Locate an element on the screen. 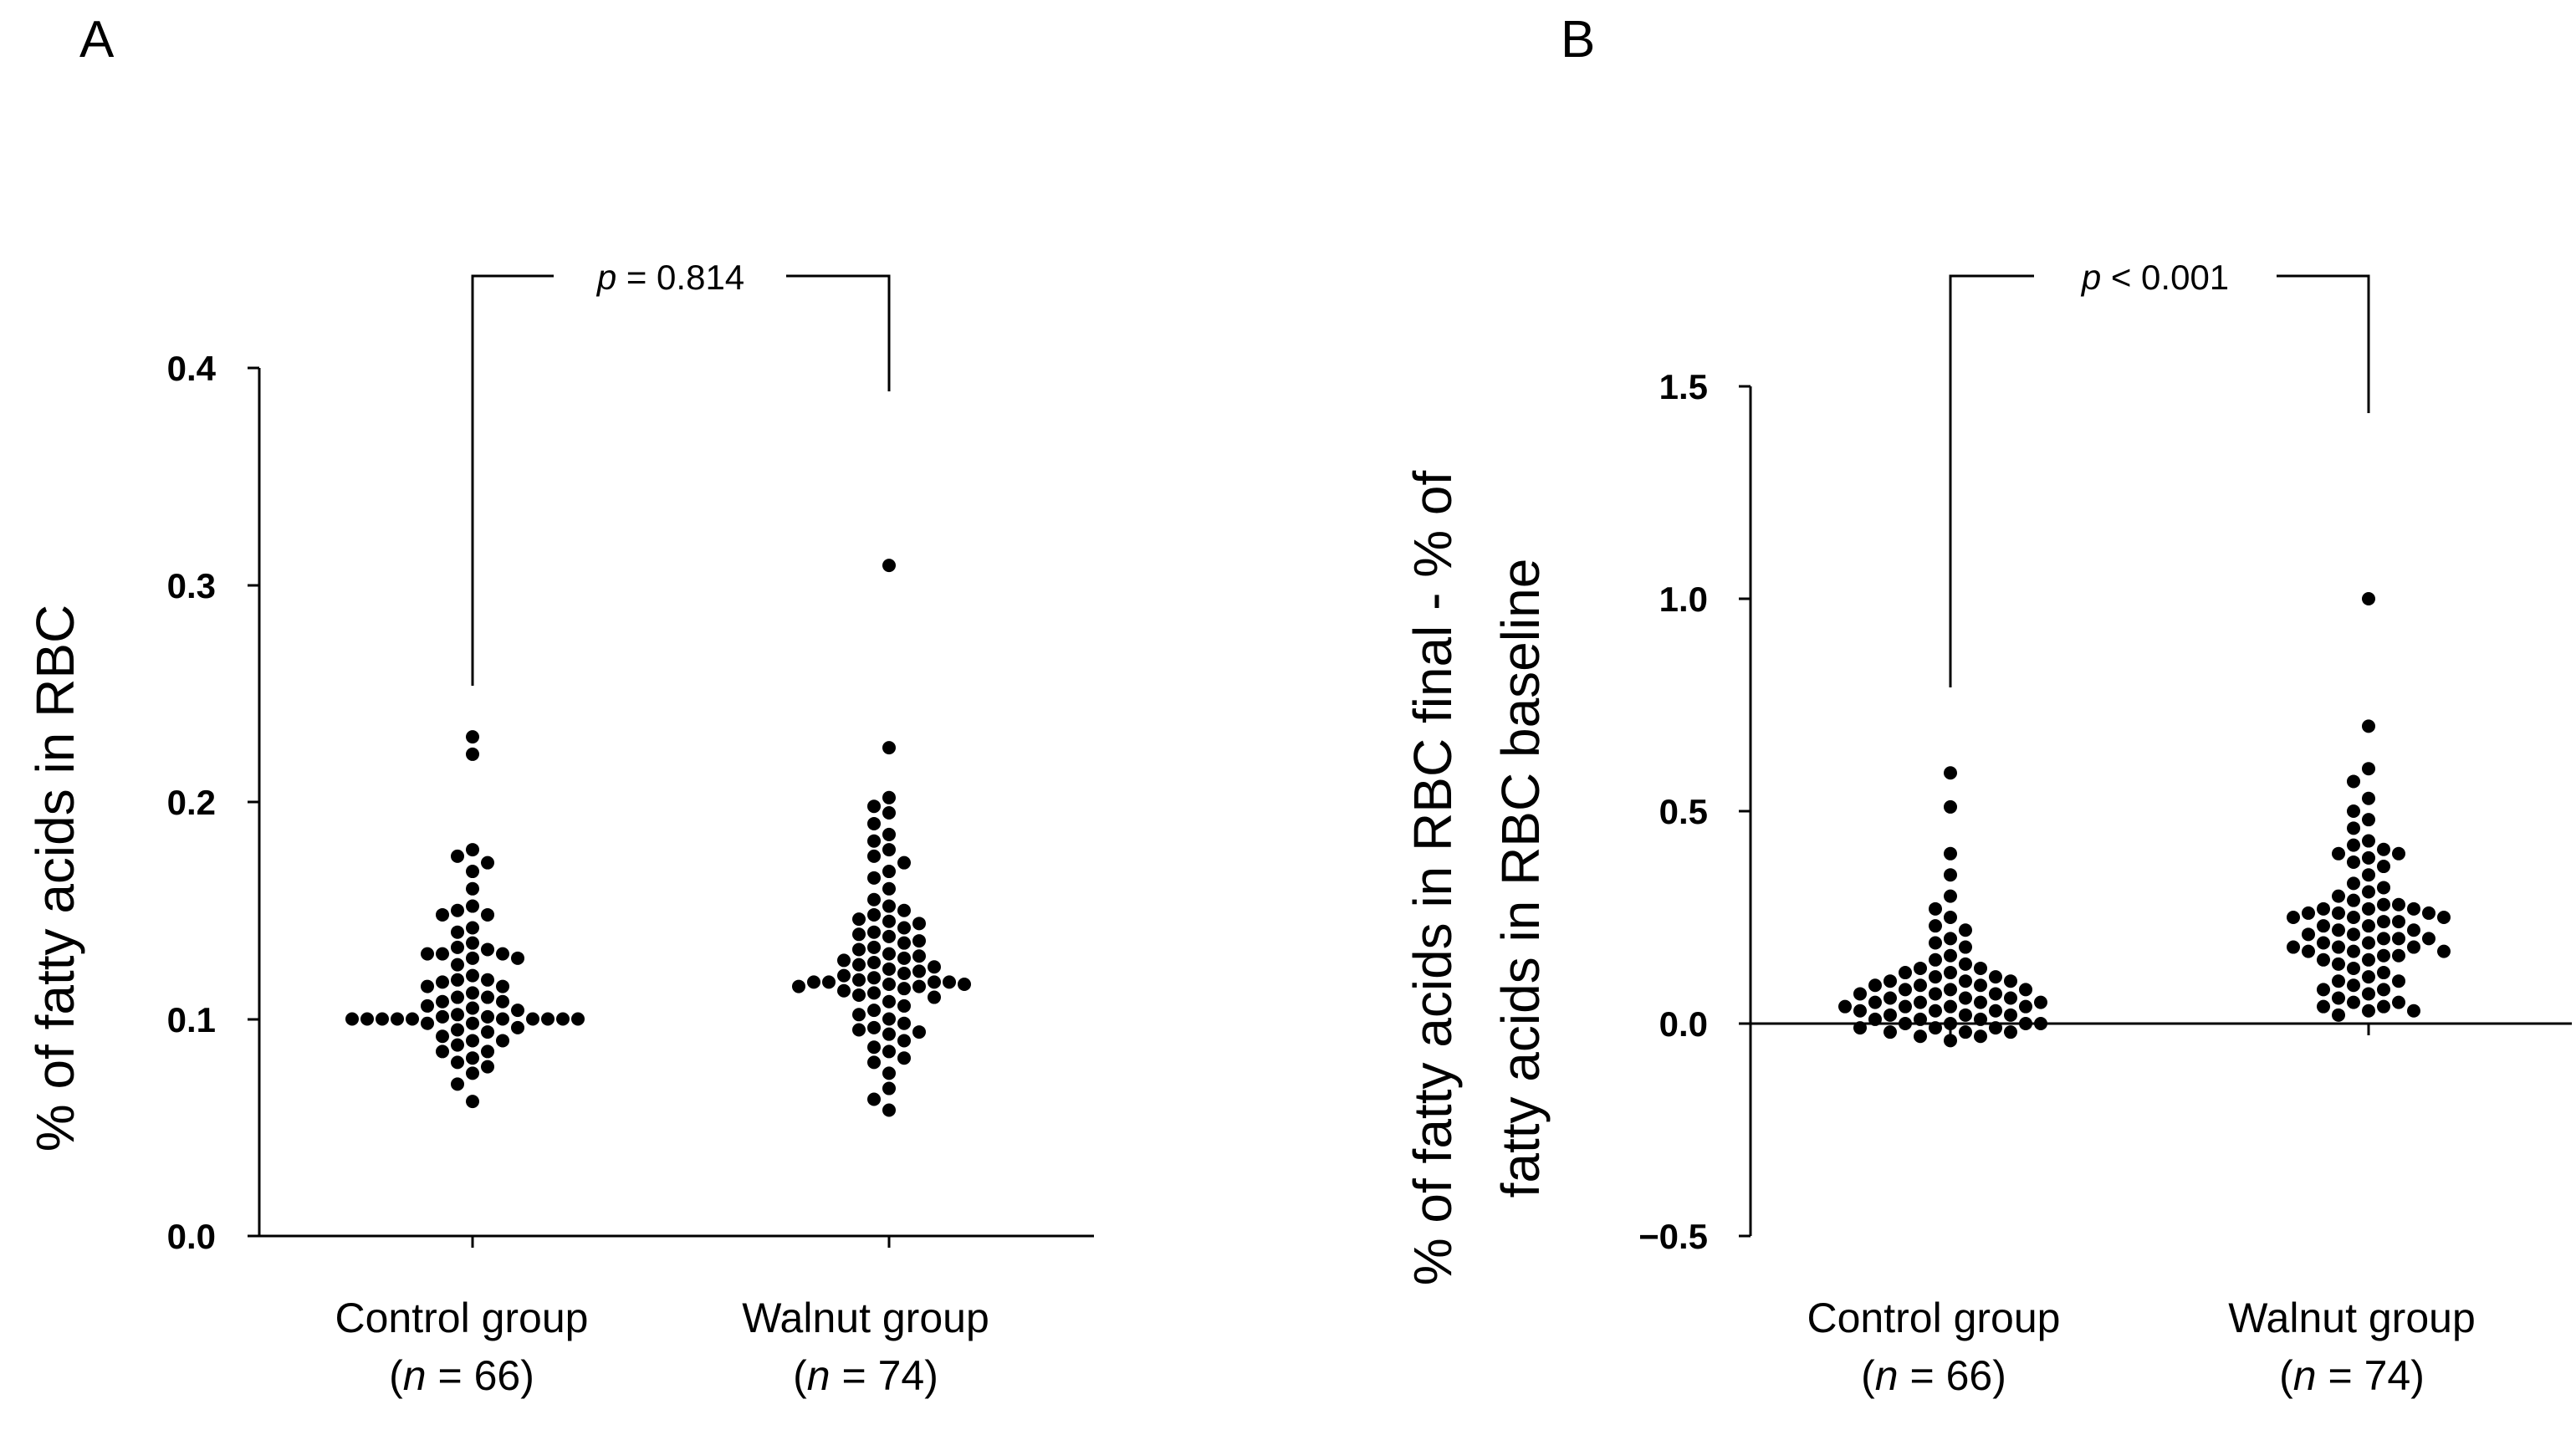 The image size is (2576, 1430). p-symbol: p is located at coordinates (2090, 277).